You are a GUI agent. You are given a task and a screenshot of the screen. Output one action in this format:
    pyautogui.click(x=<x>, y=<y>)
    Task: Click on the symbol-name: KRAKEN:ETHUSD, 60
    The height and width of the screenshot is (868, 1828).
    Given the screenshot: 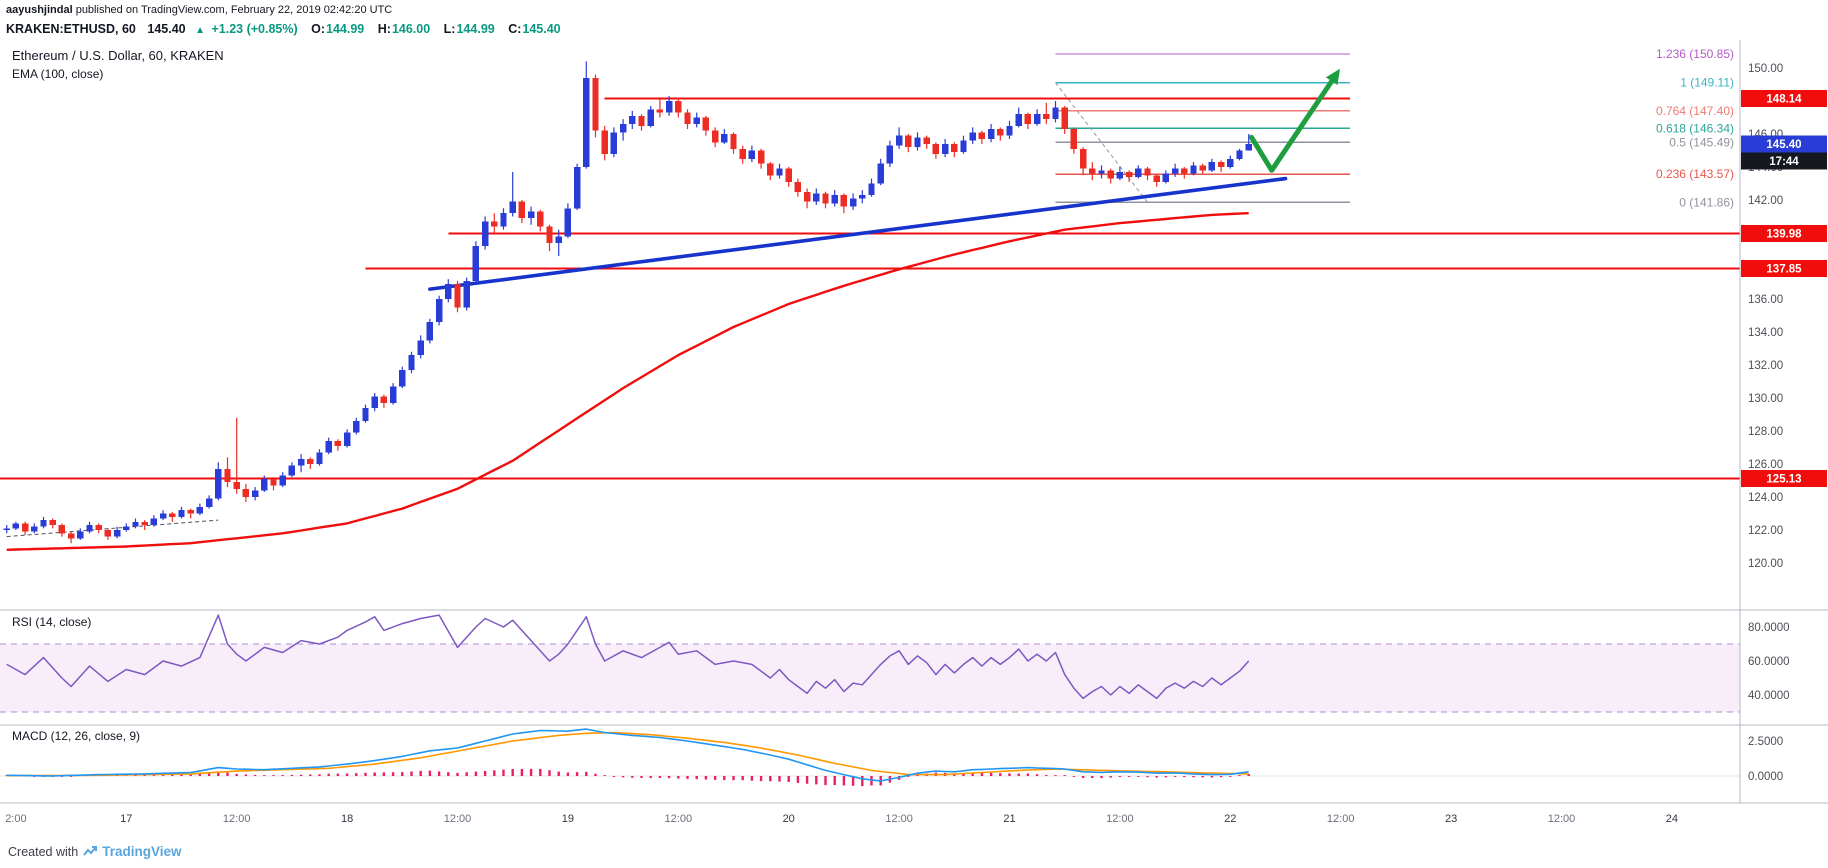 What is the action you would take?
    pyautogui.click(x=71, y=29)
    